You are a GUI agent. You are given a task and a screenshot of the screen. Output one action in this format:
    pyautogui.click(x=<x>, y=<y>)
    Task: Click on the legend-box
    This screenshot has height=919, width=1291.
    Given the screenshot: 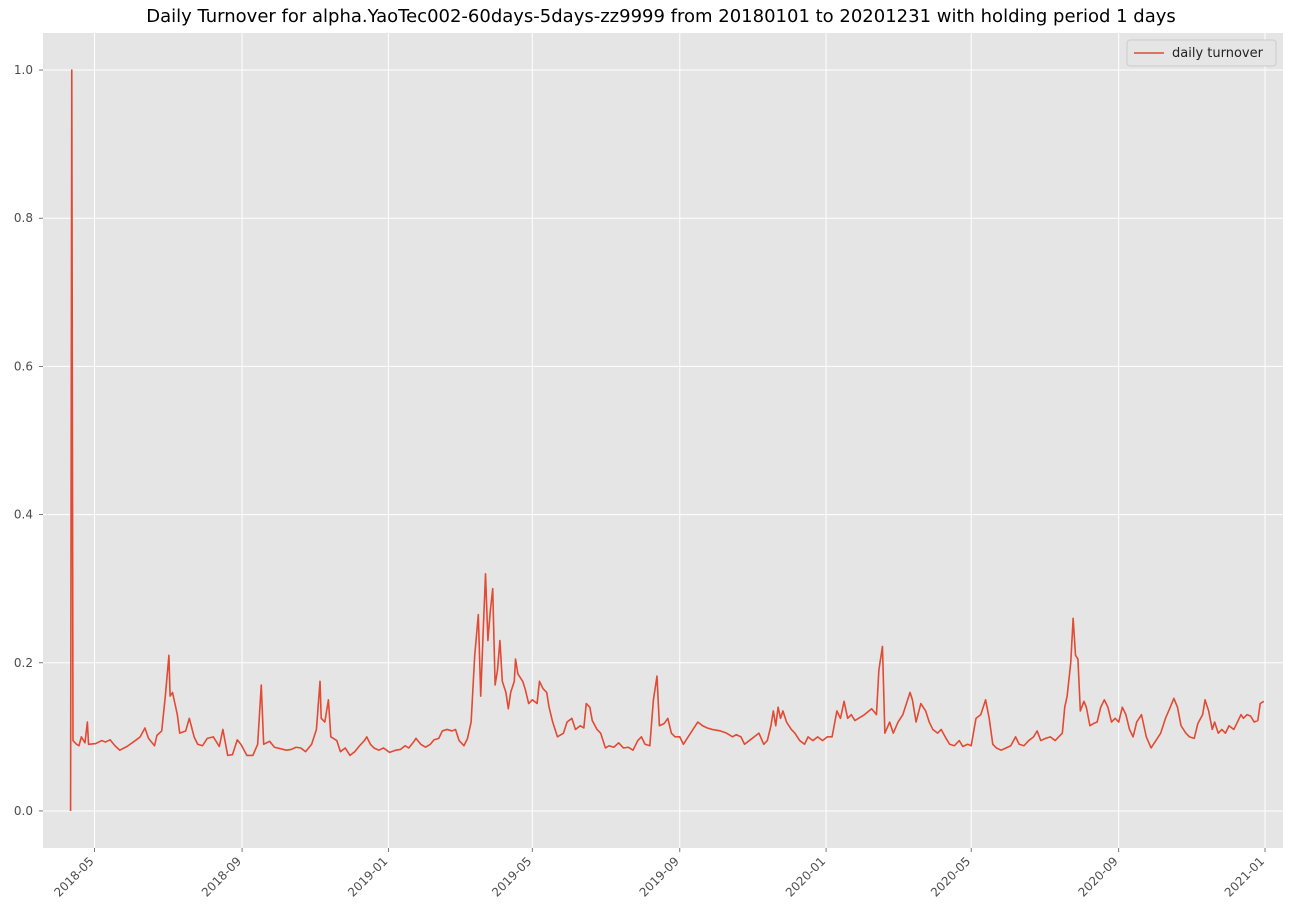 What is the action you would take?
    pyautogui.click(x=1201, y=53)
    